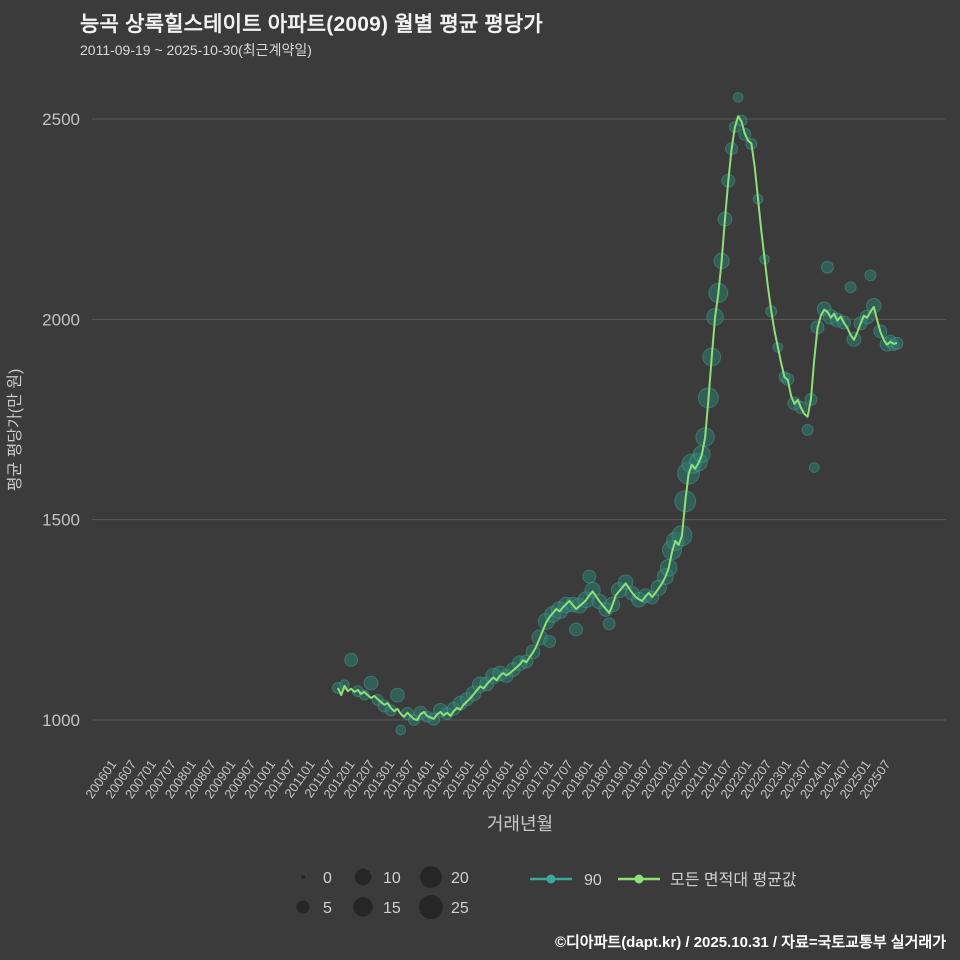 The image size is (960, 960). What do you see at coordinates (520, 824) in the screenshot?
I see `x-axis-label: 거래년월` at bounding box center [520, 824].